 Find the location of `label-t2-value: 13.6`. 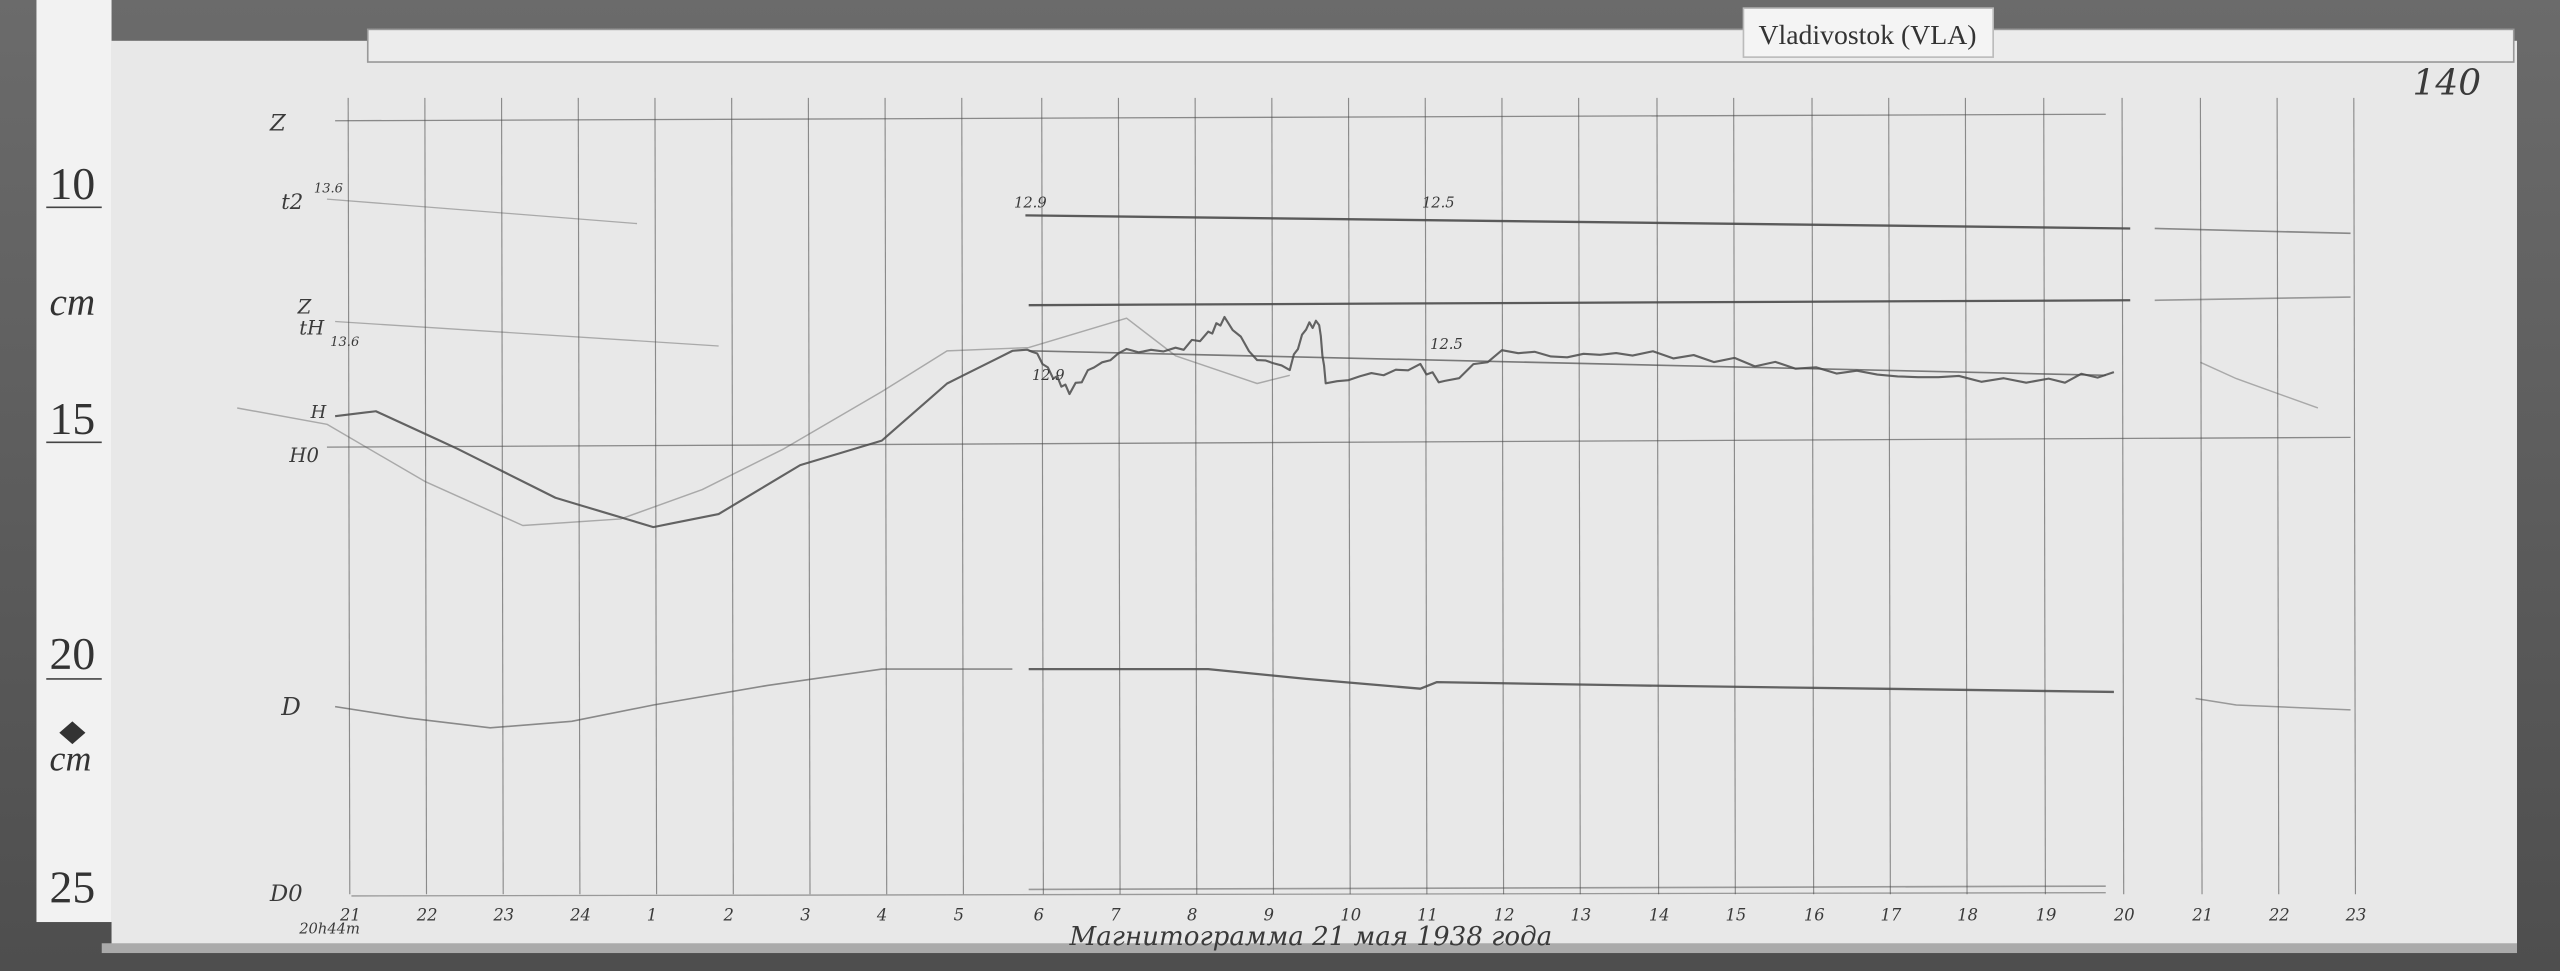

label-t2-value: 13.6 is located at coordinates (328, 189).